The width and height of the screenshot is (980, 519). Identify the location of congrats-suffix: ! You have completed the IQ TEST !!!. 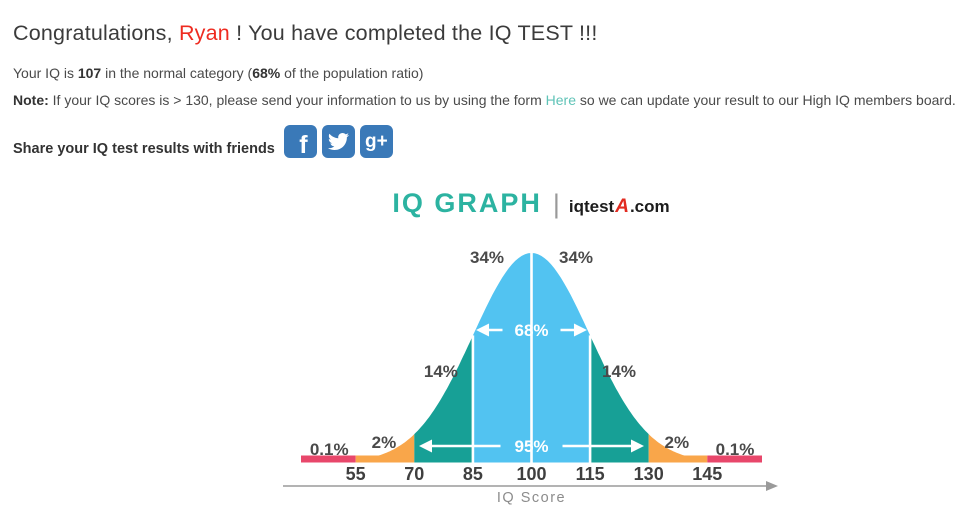
(413, 33).